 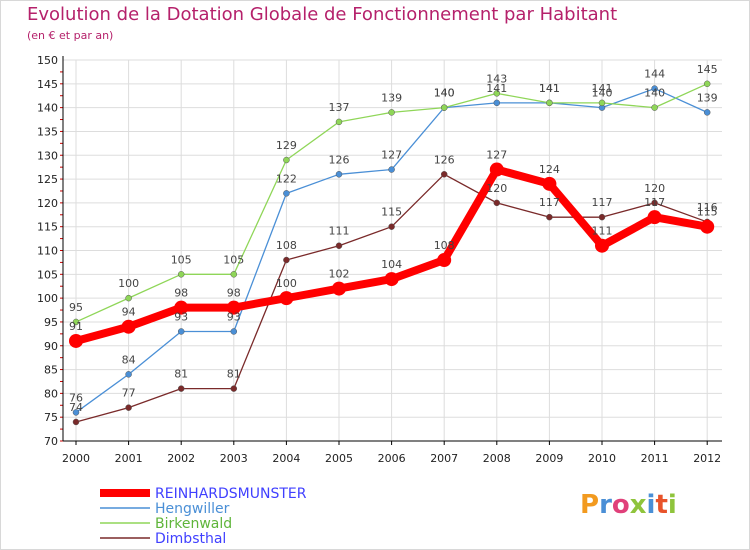 I want to click on data-label-hengwiller: 127, so click(x=391, y=155).